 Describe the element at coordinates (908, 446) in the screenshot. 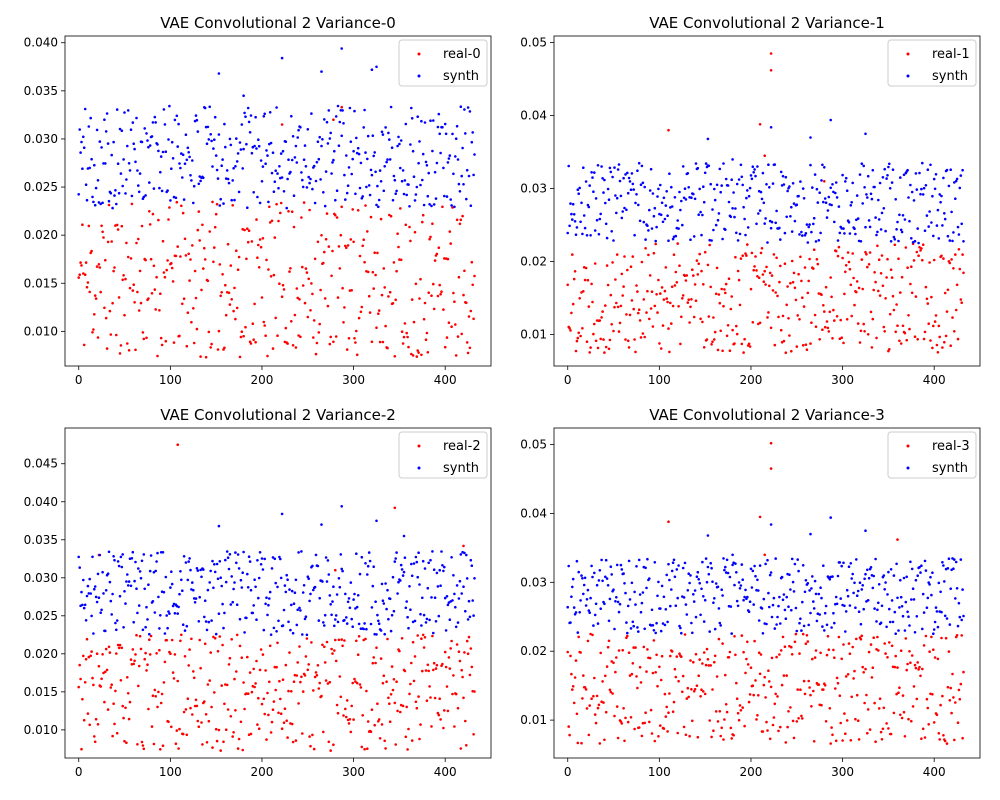

I see `legend-marker` at that location.